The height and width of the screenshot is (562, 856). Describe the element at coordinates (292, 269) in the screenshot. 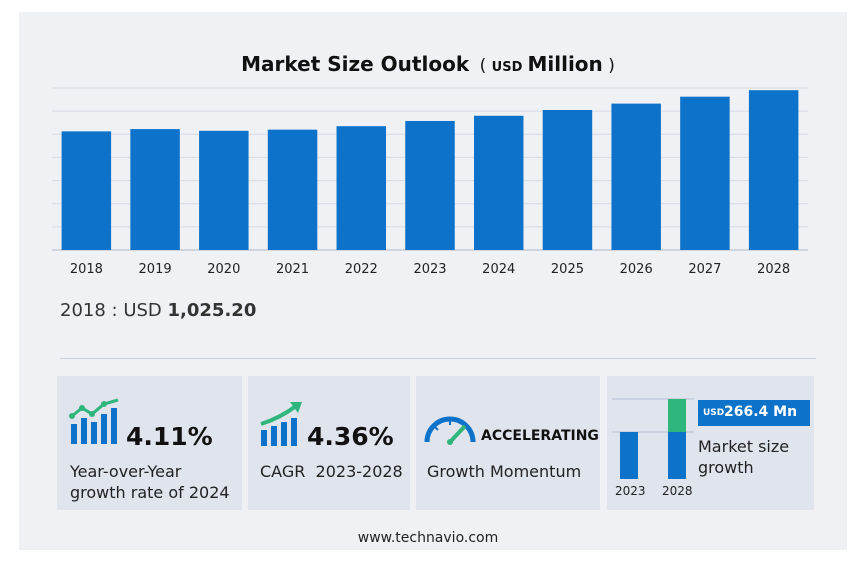

I see `x-tick-label-2021: 2021` at that location.